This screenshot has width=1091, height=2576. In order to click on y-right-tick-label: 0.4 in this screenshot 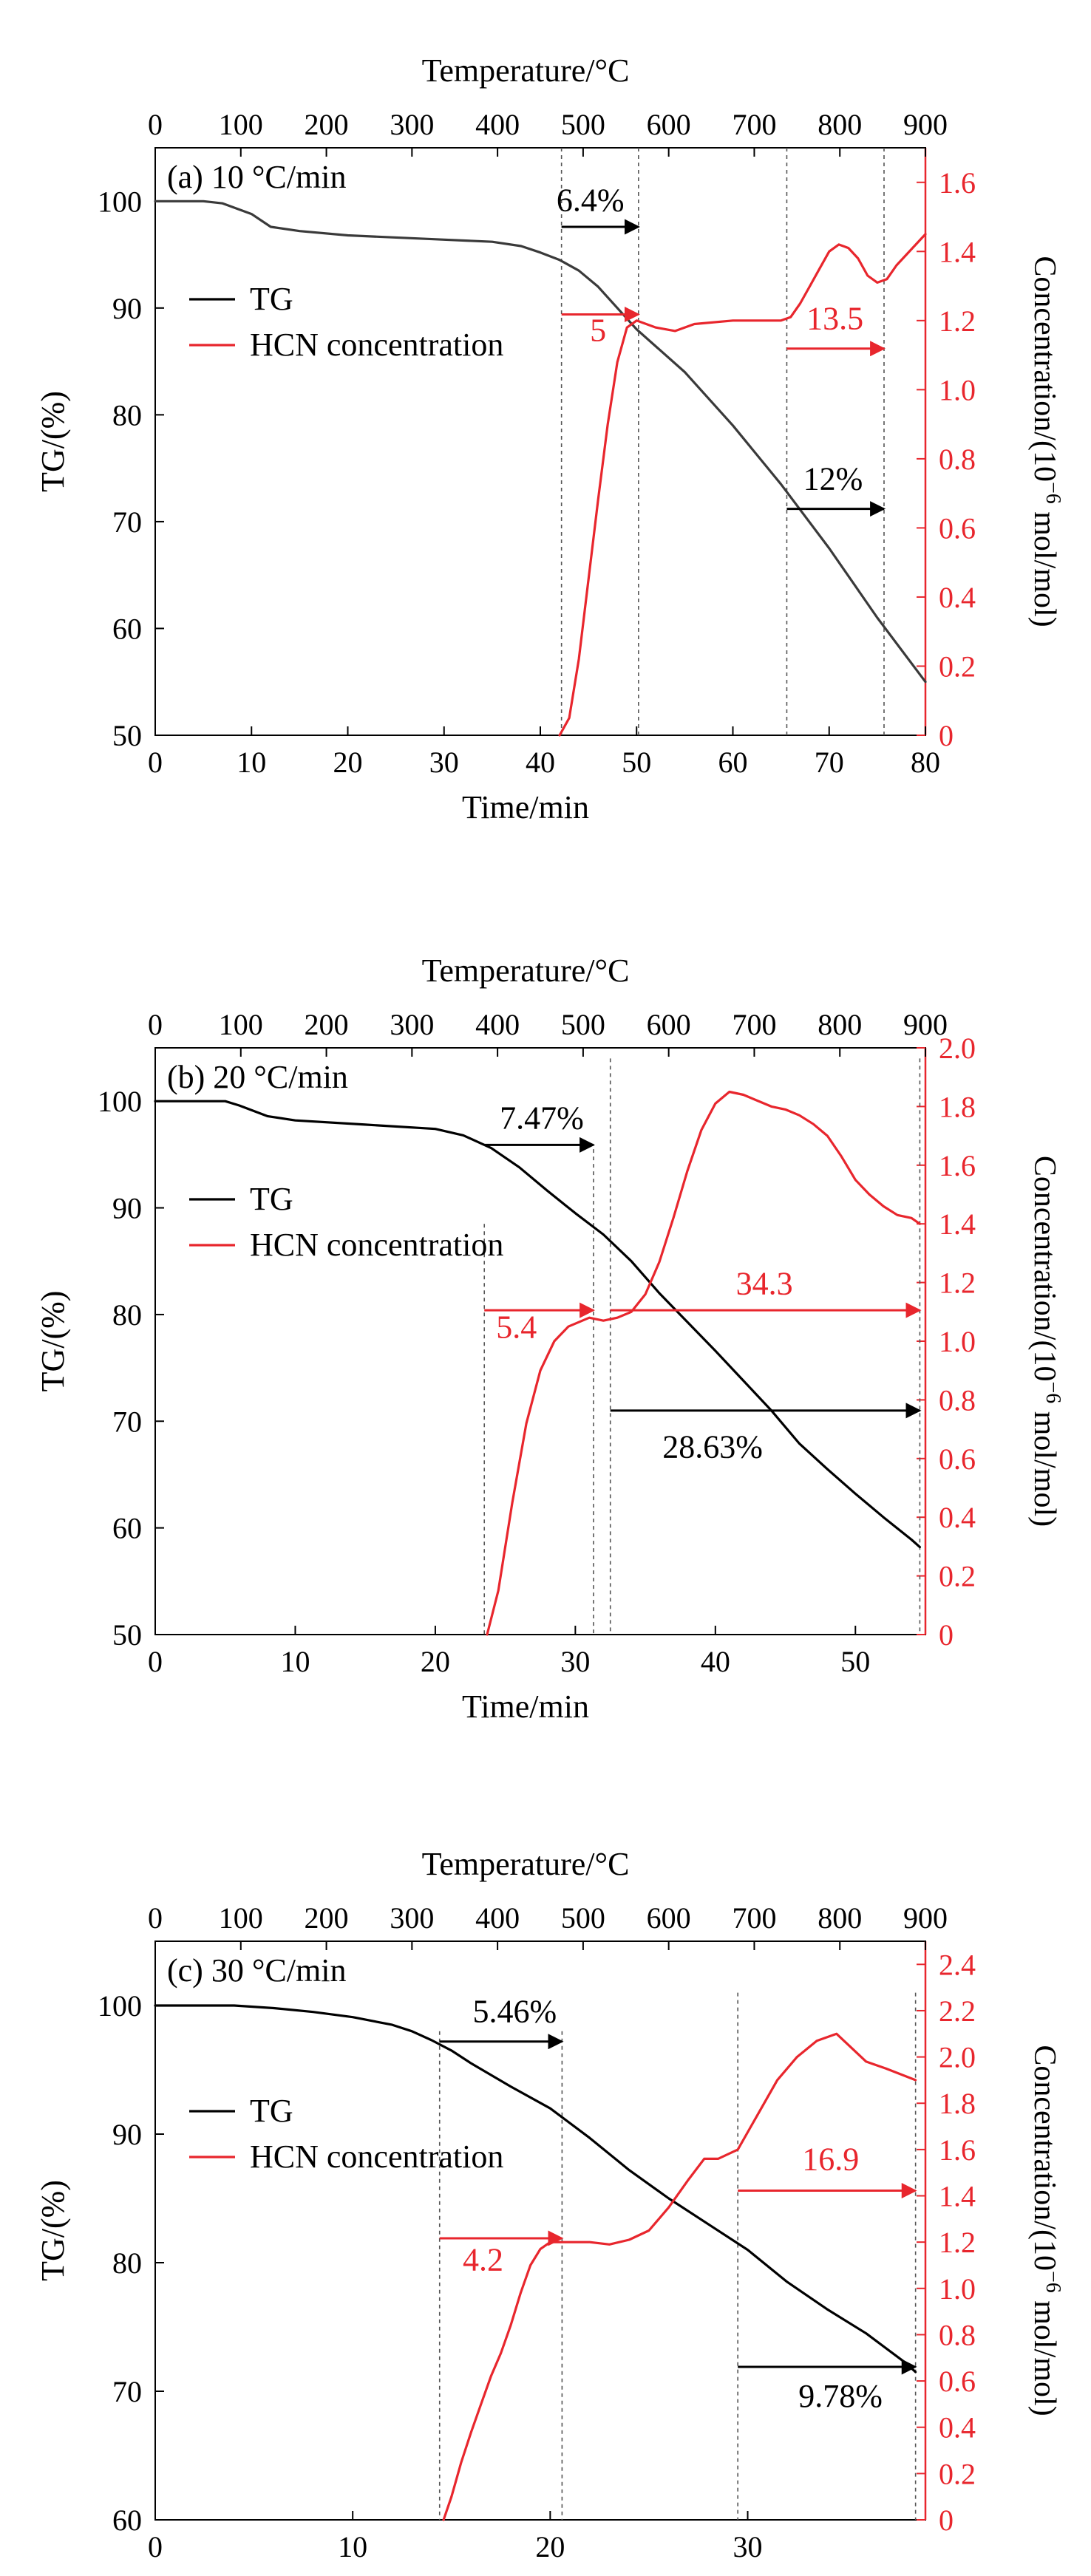, I will do `click(958, 2427)`.